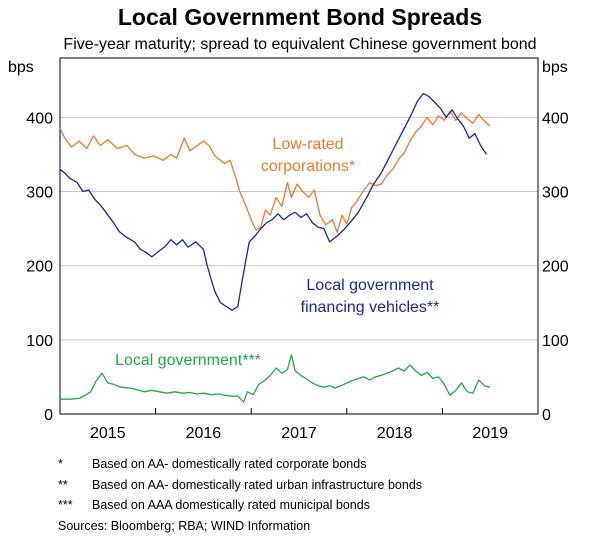  What do you see at coordinates (546, 415) in the screenshot?
I see `y-tick-label-right: 0` at bounding box center [546, 415].